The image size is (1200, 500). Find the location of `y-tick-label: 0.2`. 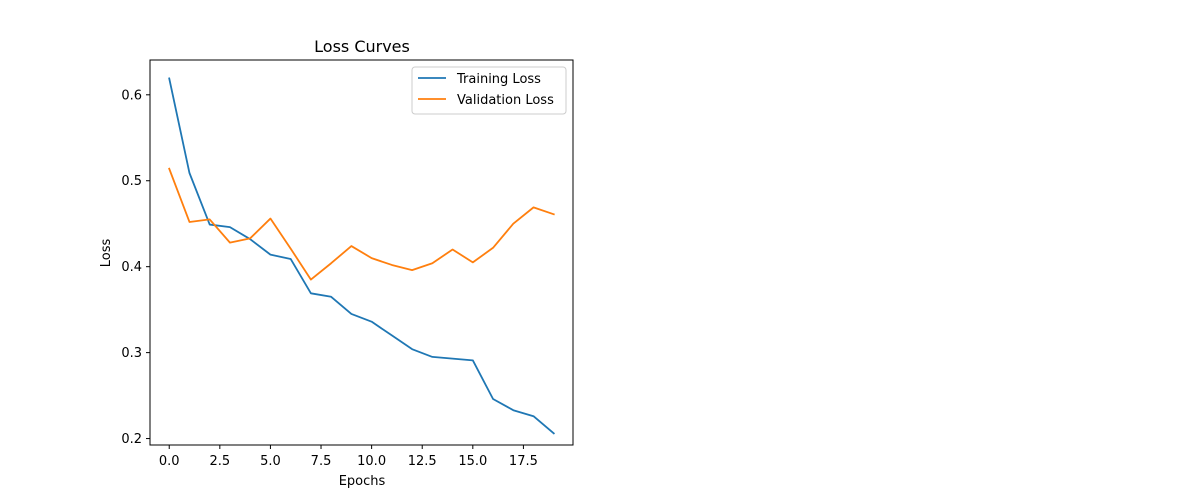

y-tick-label: 0.2 is located at coordinates (131, 439).